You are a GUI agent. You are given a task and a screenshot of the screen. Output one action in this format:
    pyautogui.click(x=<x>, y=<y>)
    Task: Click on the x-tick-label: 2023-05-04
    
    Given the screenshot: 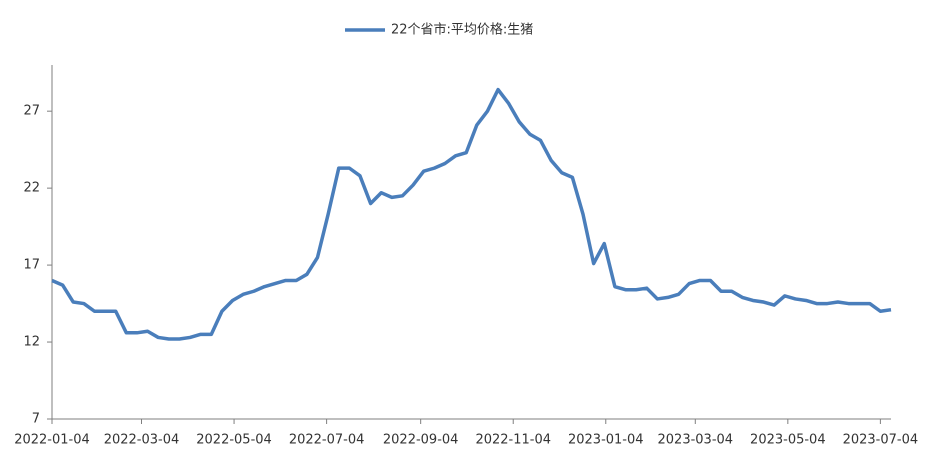 What is the action you would take?
    pyautogui.click(x=788, y=440)
    